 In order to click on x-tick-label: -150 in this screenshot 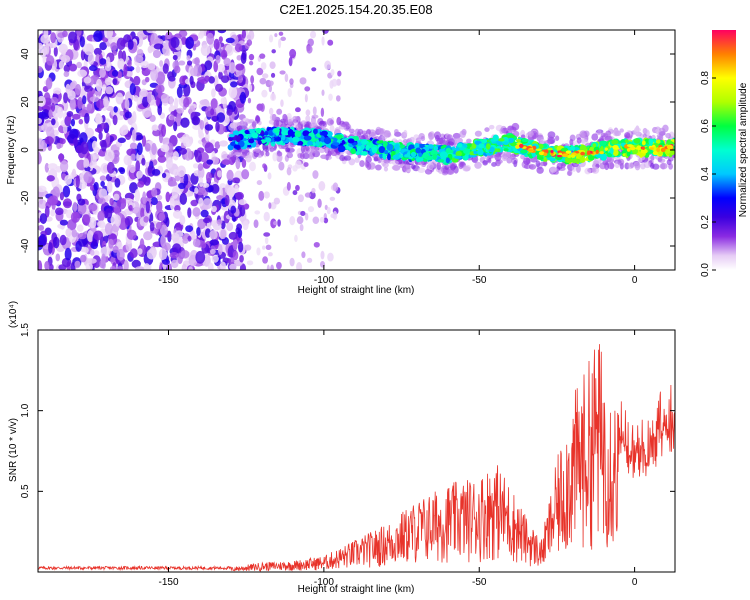, I will do `click(168, 280)`.